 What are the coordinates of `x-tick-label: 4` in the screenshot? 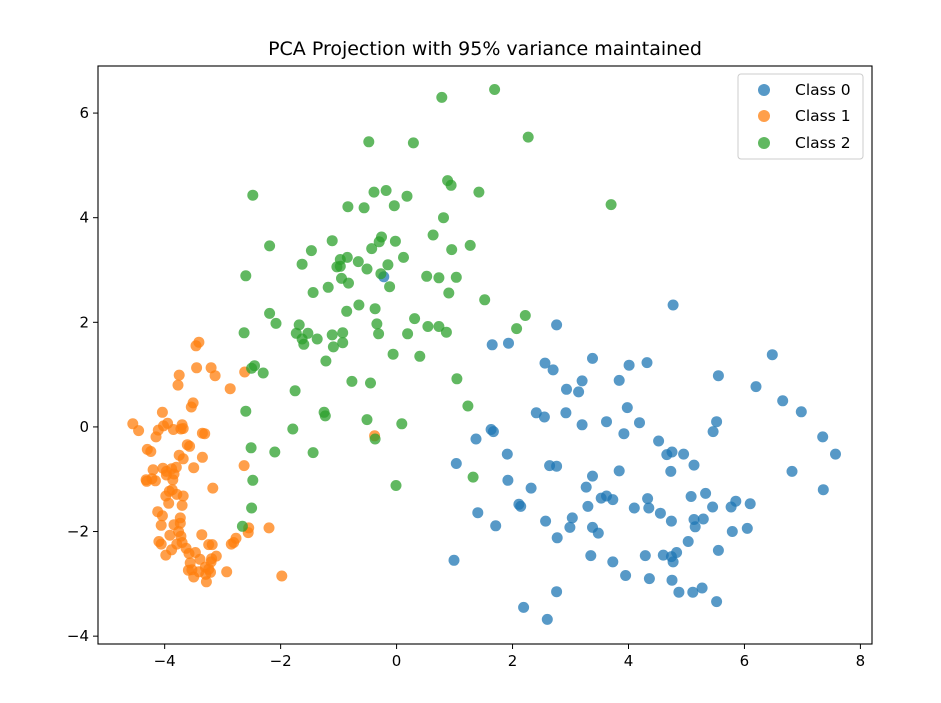 It's located at (629, 661).